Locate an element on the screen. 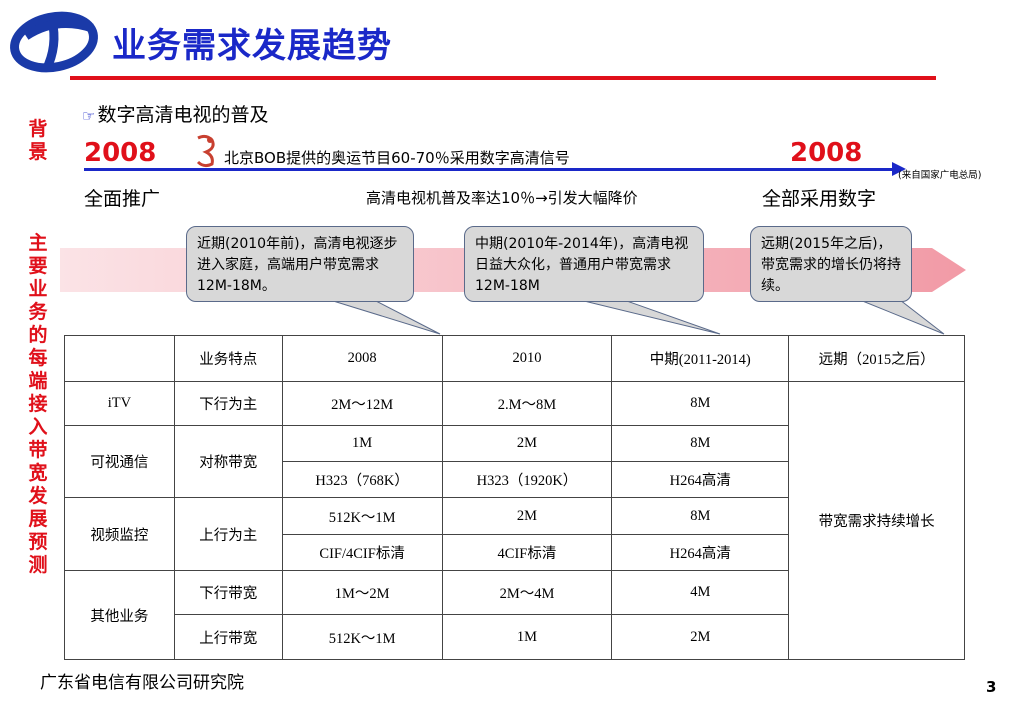 This screenshot has height=708, width=1023. page-title: 业务需求发展趋势 is located at coordinates (252, 46).